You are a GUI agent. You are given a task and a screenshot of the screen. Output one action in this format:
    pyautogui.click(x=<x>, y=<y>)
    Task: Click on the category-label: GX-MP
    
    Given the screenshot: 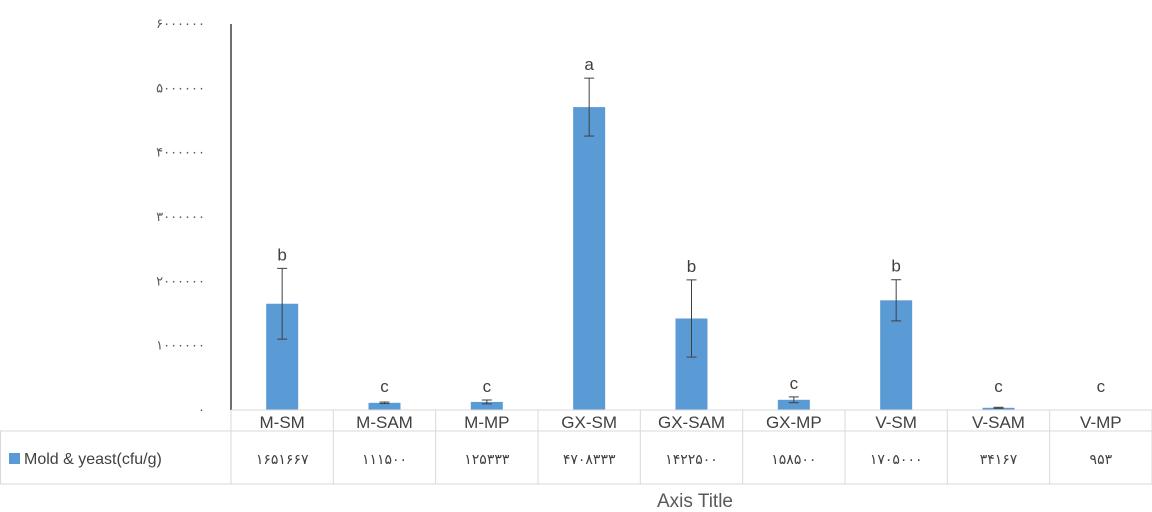 What is the action you would take?
    pyautogui.click(x=794, y=422)
    